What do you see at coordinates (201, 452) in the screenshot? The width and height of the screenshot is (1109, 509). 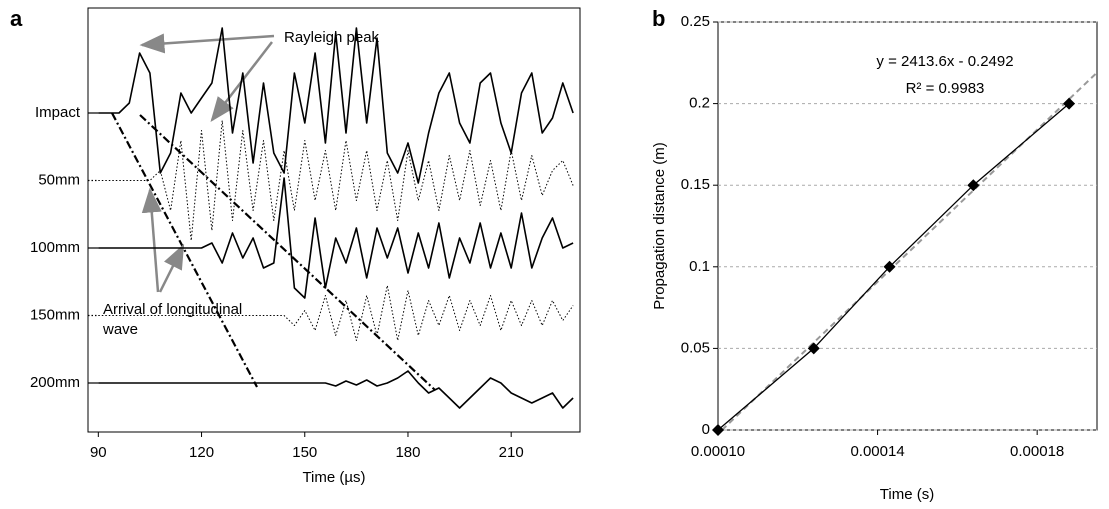 I see `x-tick-label: 120` at bounding box center [201, 452].